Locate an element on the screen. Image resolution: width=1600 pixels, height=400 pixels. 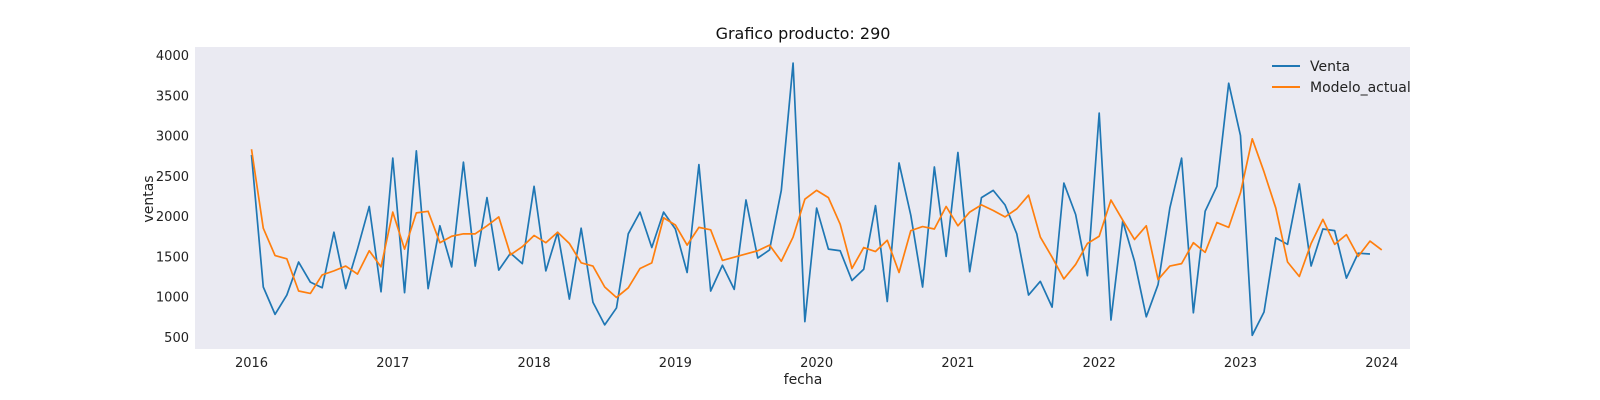
y-tick-label: 4000 is located at coordinates (172, 56).